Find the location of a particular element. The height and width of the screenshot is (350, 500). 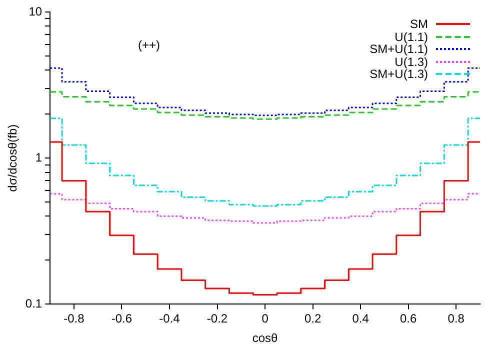

y-tick-label: 1 is located at coordinates (38, 157).